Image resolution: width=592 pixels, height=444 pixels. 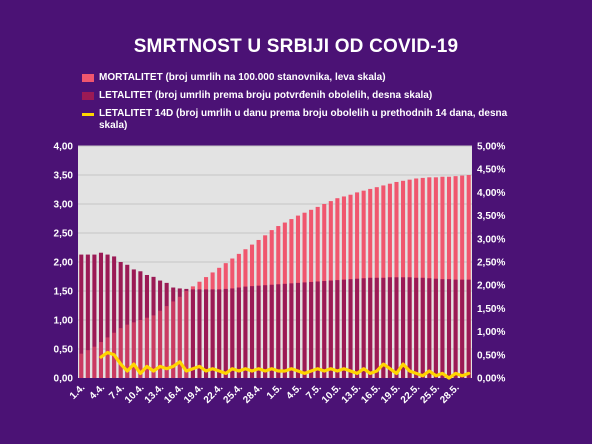 What do you see at coordinates (411, 394) in the screenshot?
I see `x-tick-label: 22.5.` at bounding box center [411, 394].